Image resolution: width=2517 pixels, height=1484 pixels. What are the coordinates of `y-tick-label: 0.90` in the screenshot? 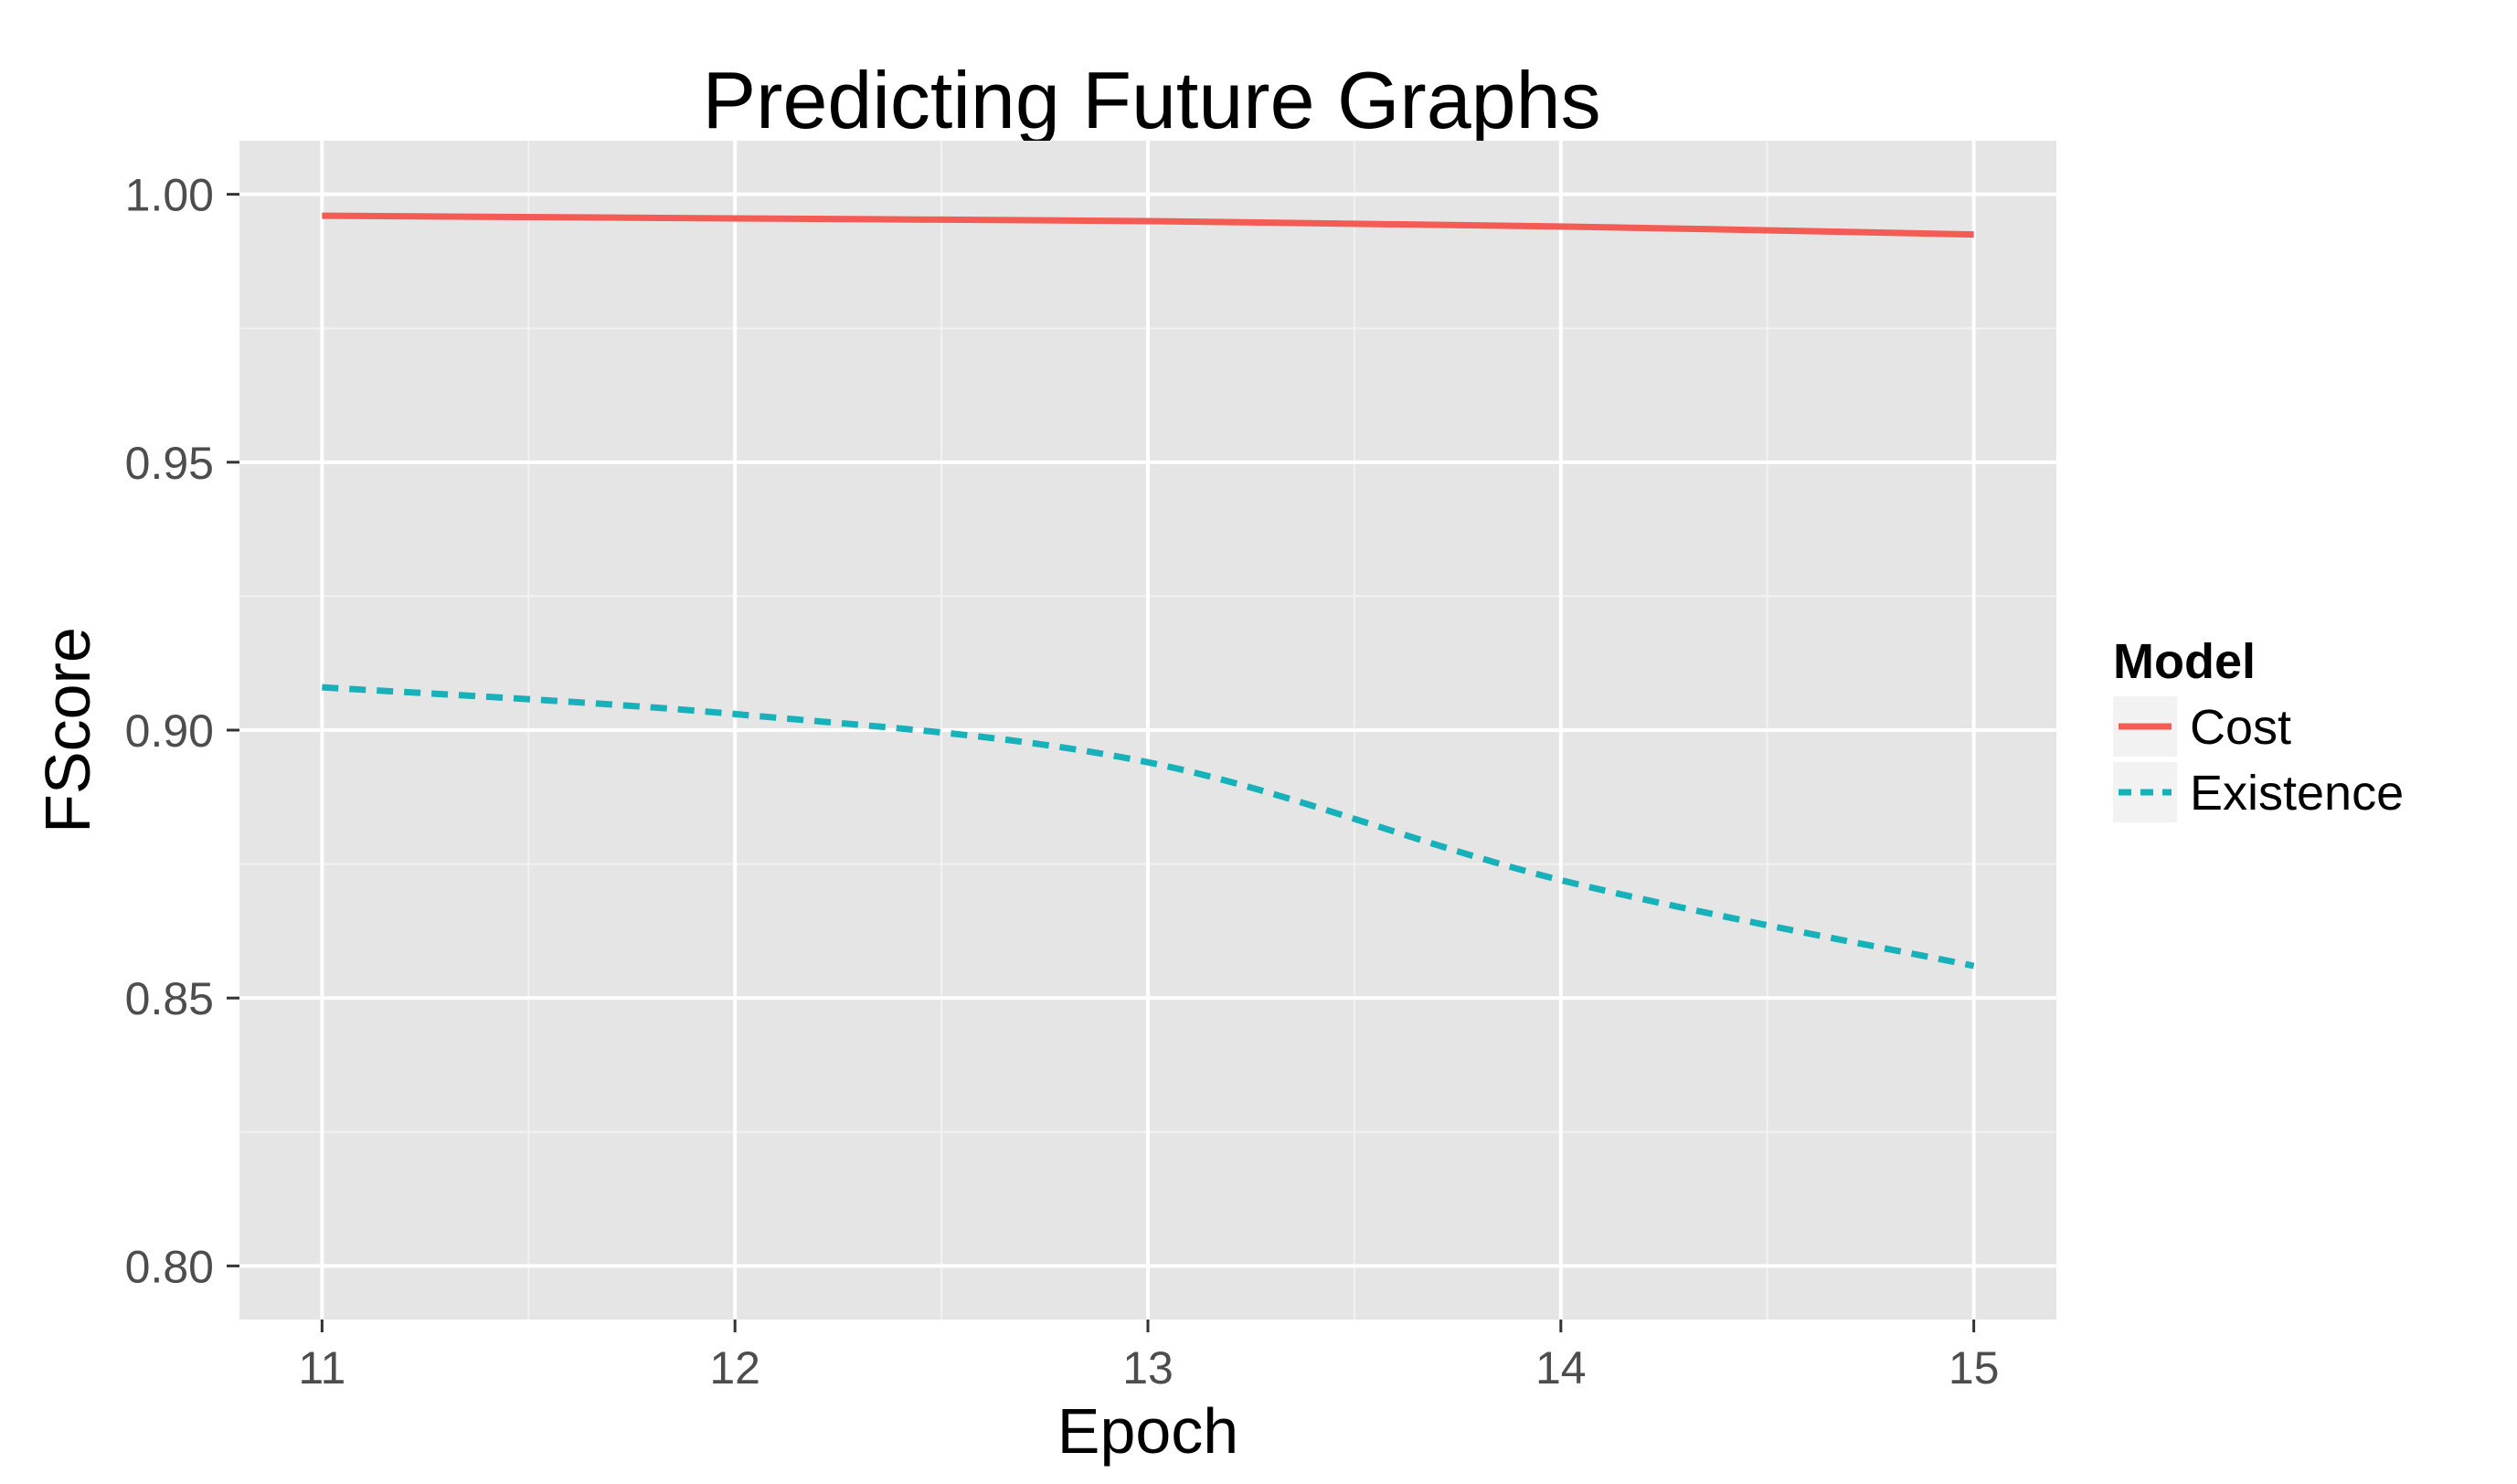 It's located at (169, 731).